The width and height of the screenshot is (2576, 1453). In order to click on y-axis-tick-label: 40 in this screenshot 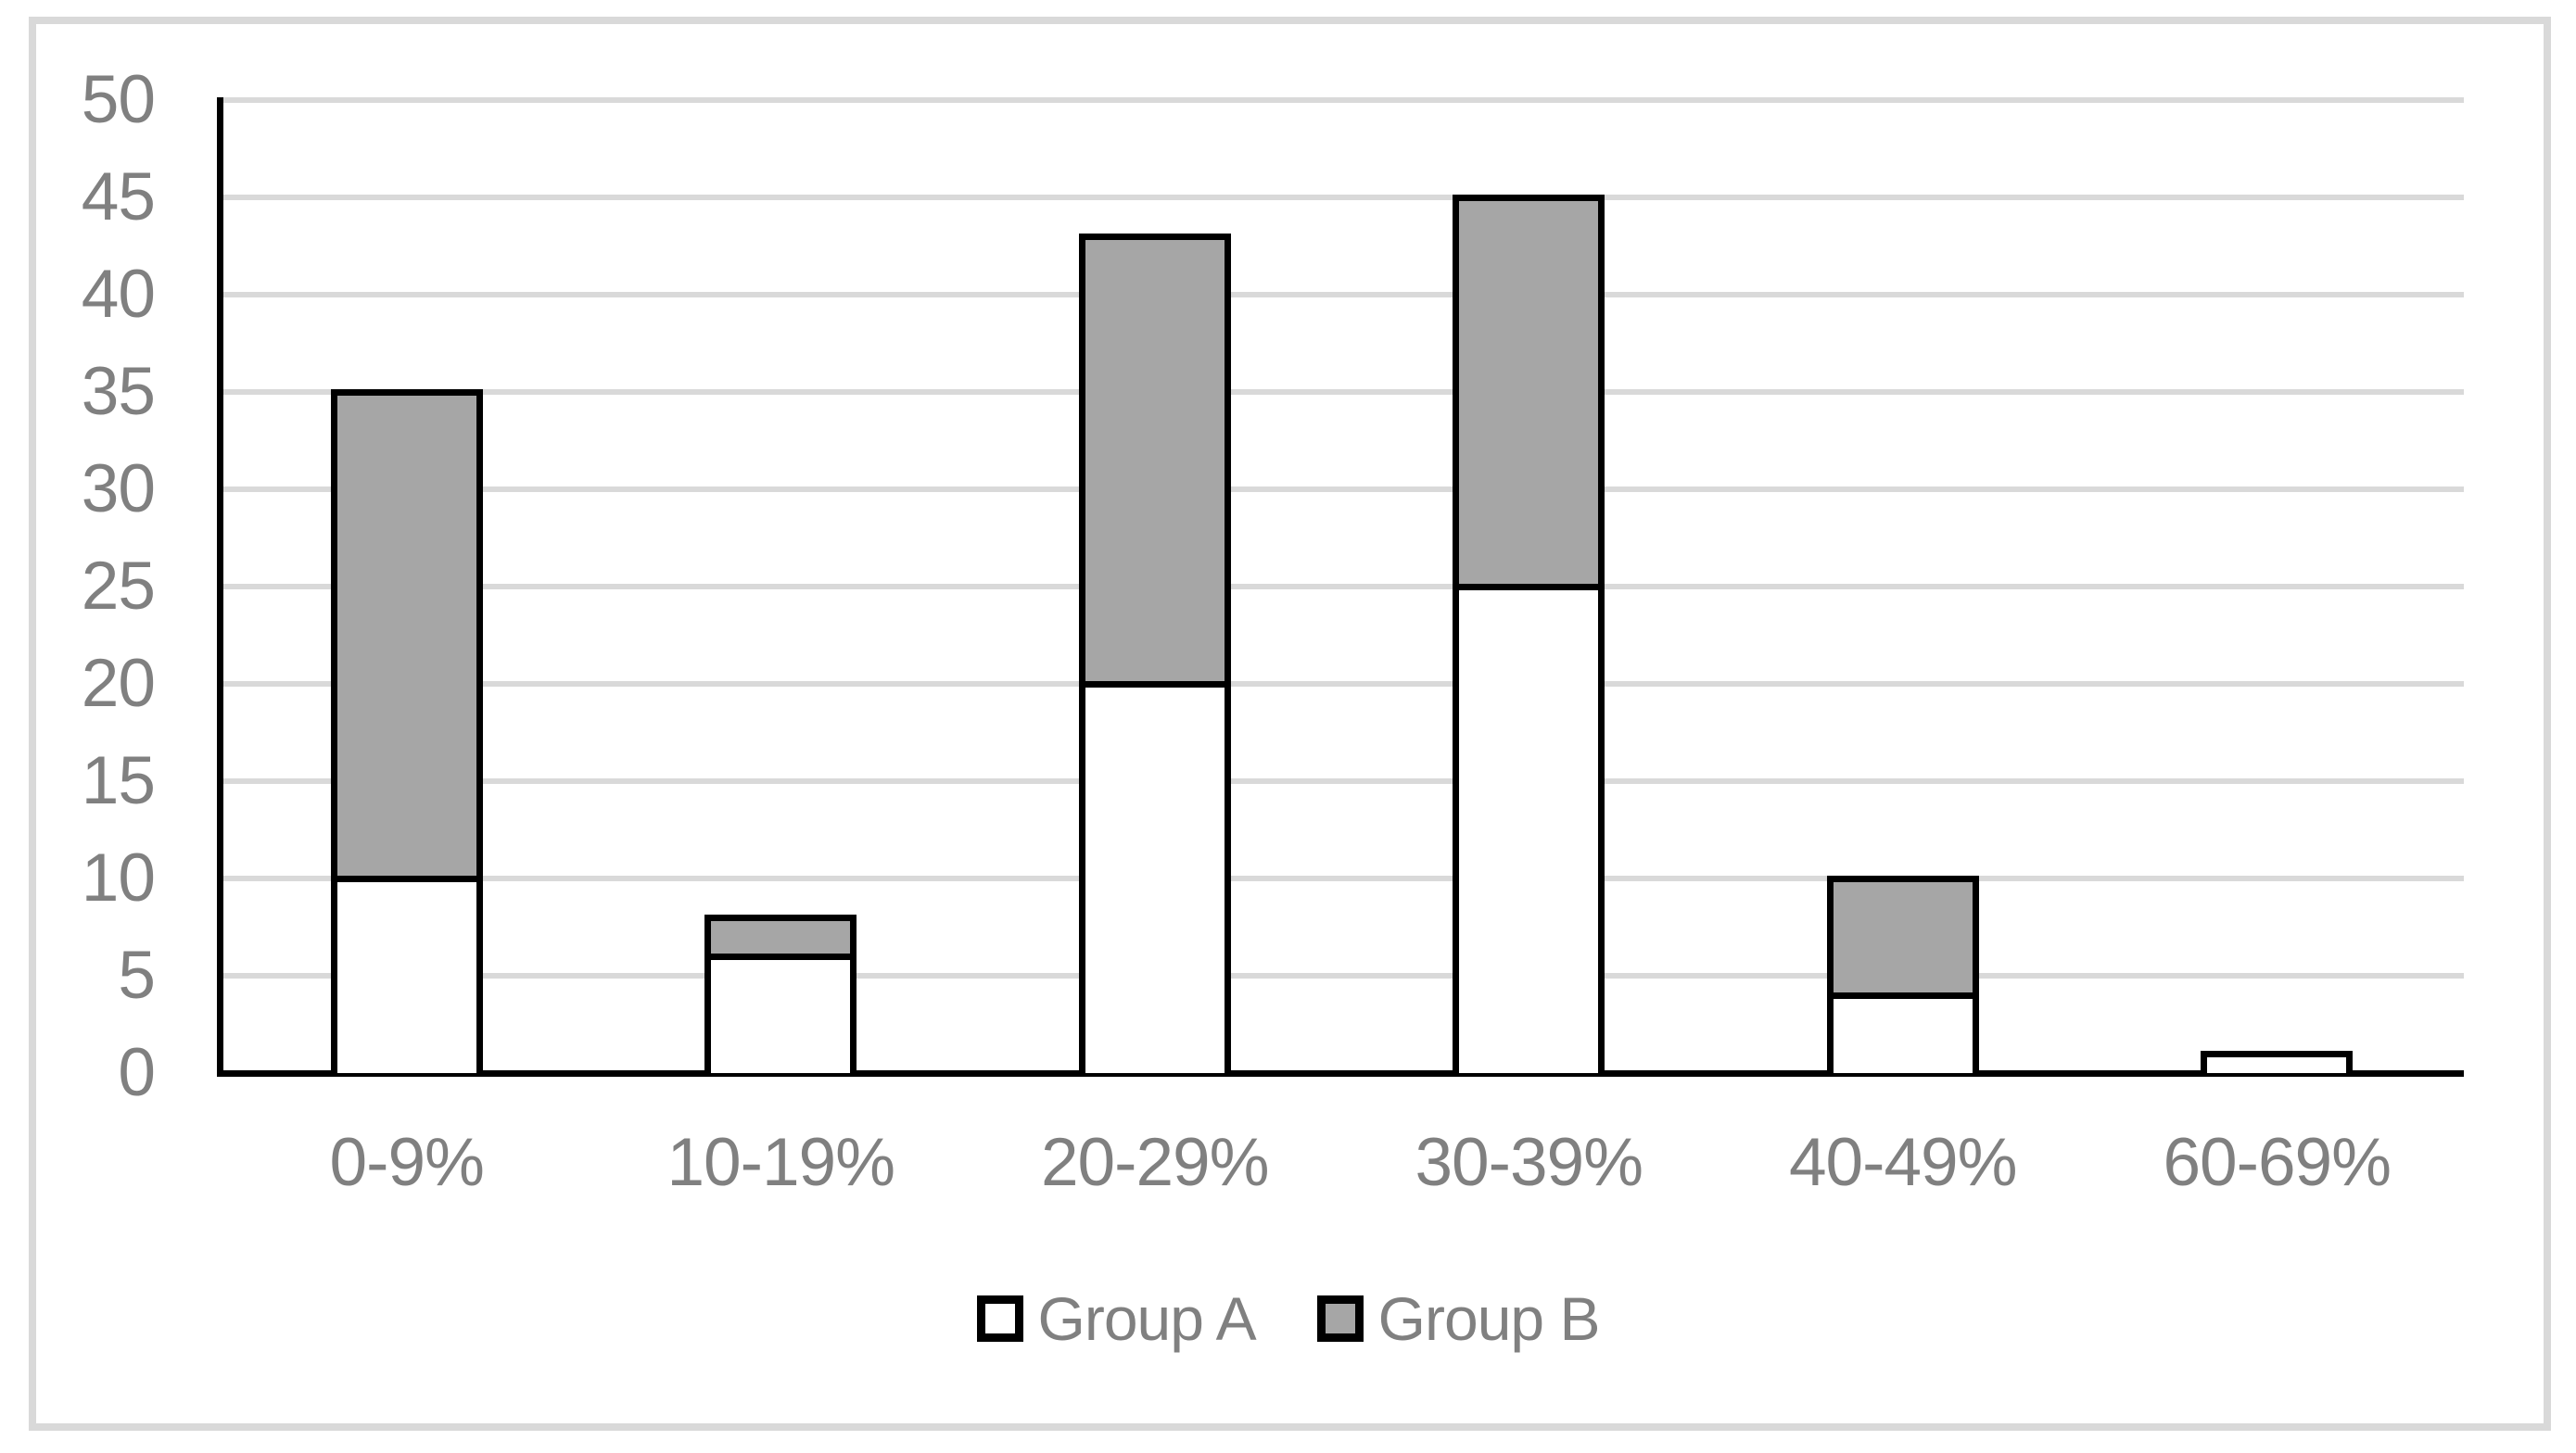, I will do `click(118, 294)`.